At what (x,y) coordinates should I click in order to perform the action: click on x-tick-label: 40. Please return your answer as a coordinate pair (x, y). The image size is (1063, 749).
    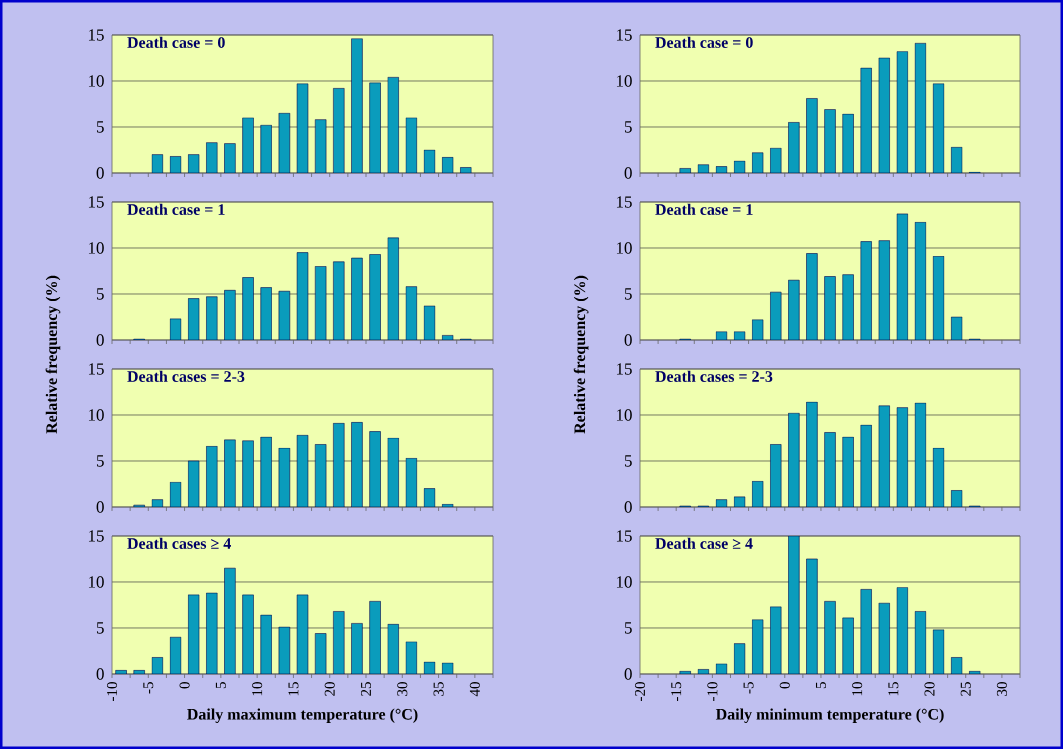
    Looking at the image, I should click on (474, 689).